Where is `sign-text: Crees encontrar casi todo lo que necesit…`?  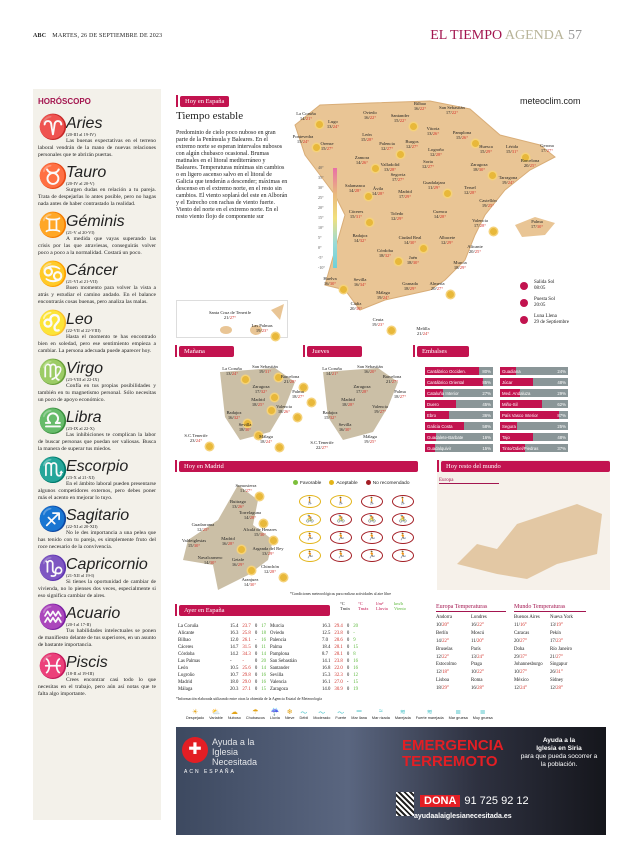 sign-text: Crees encontrar casi todo lo que necesit… is located at coordinates (97, 687).